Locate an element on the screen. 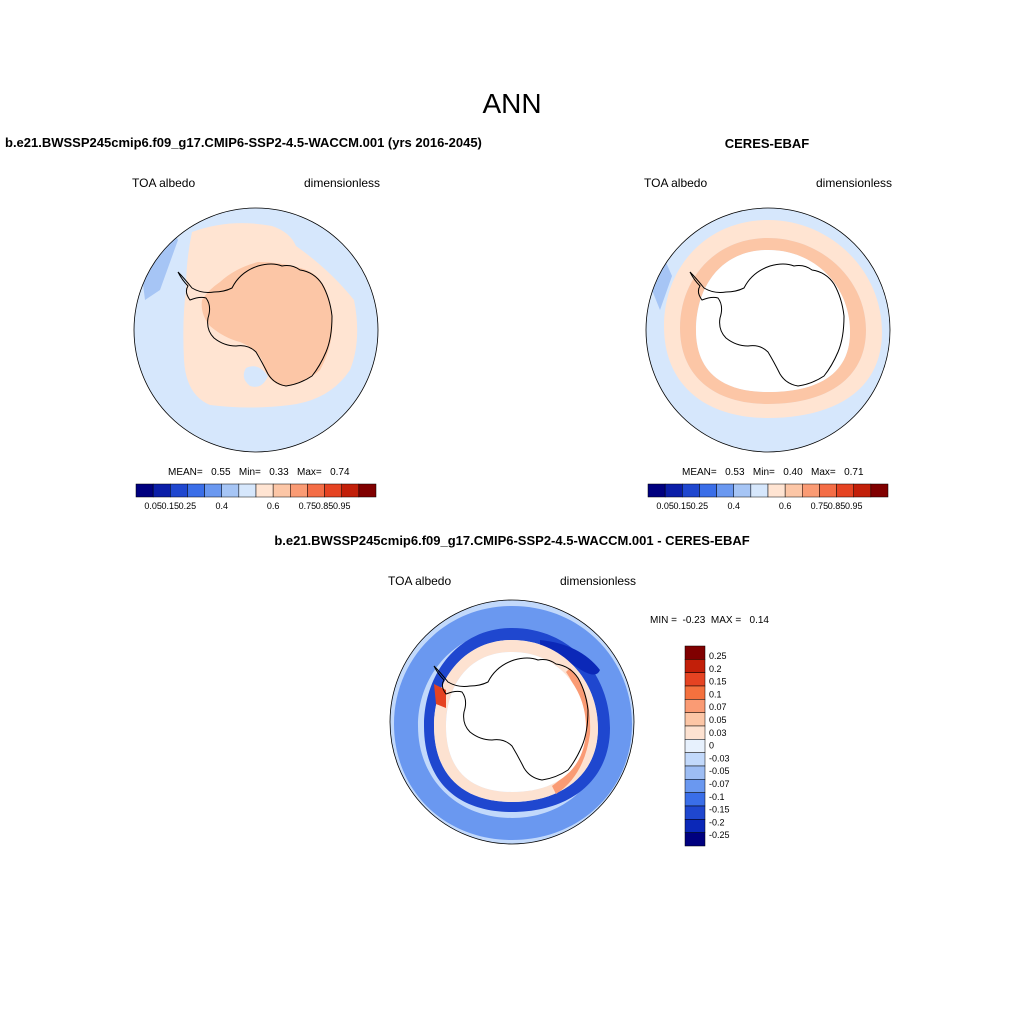 The height and width of the screenshot is (1024, 1024). panel3-map-border is located at coordinates (512, 722).